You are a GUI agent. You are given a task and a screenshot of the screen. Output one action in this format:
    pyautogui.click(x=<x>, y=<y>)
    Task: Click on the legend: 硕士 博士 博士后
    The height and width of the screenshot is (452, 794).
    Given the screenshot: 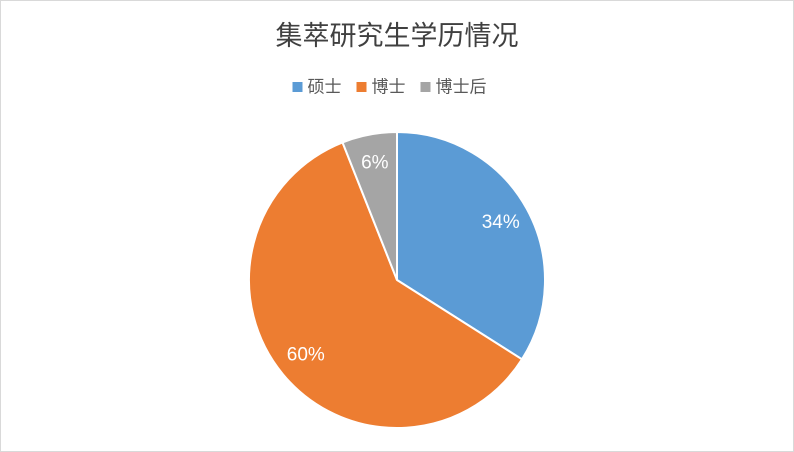 What is the action you would take?
    pyautogui.click(x=389, y=86)
    